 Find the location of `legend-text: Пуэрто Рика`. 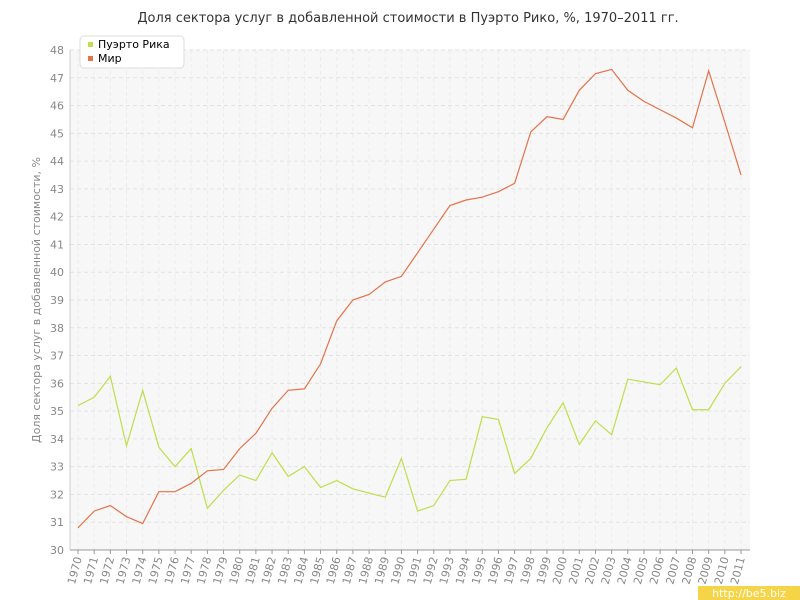

legend-text: Пуэрто Рика is located at coordinates (134, 44).